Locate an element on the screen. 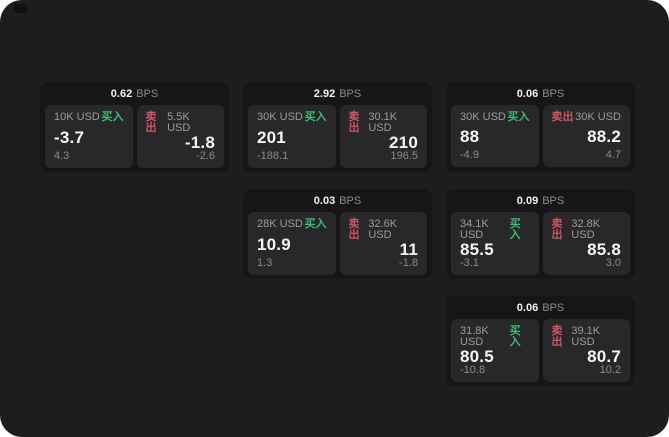 The width and height of the screenshot is (669, 437). buy-panel: 34.1K USD 买入 85.5 -3.1 is located at coordinates (495, 243).